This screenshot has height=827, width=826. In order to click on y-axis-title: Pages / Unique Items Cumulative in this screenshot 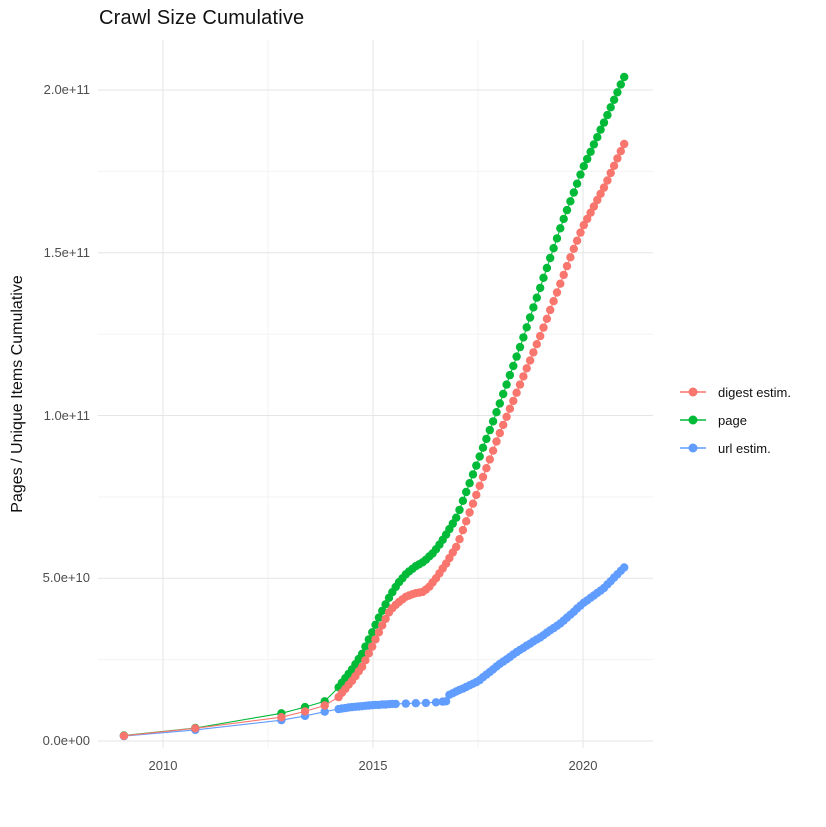, I will do `click(17, 394)`.